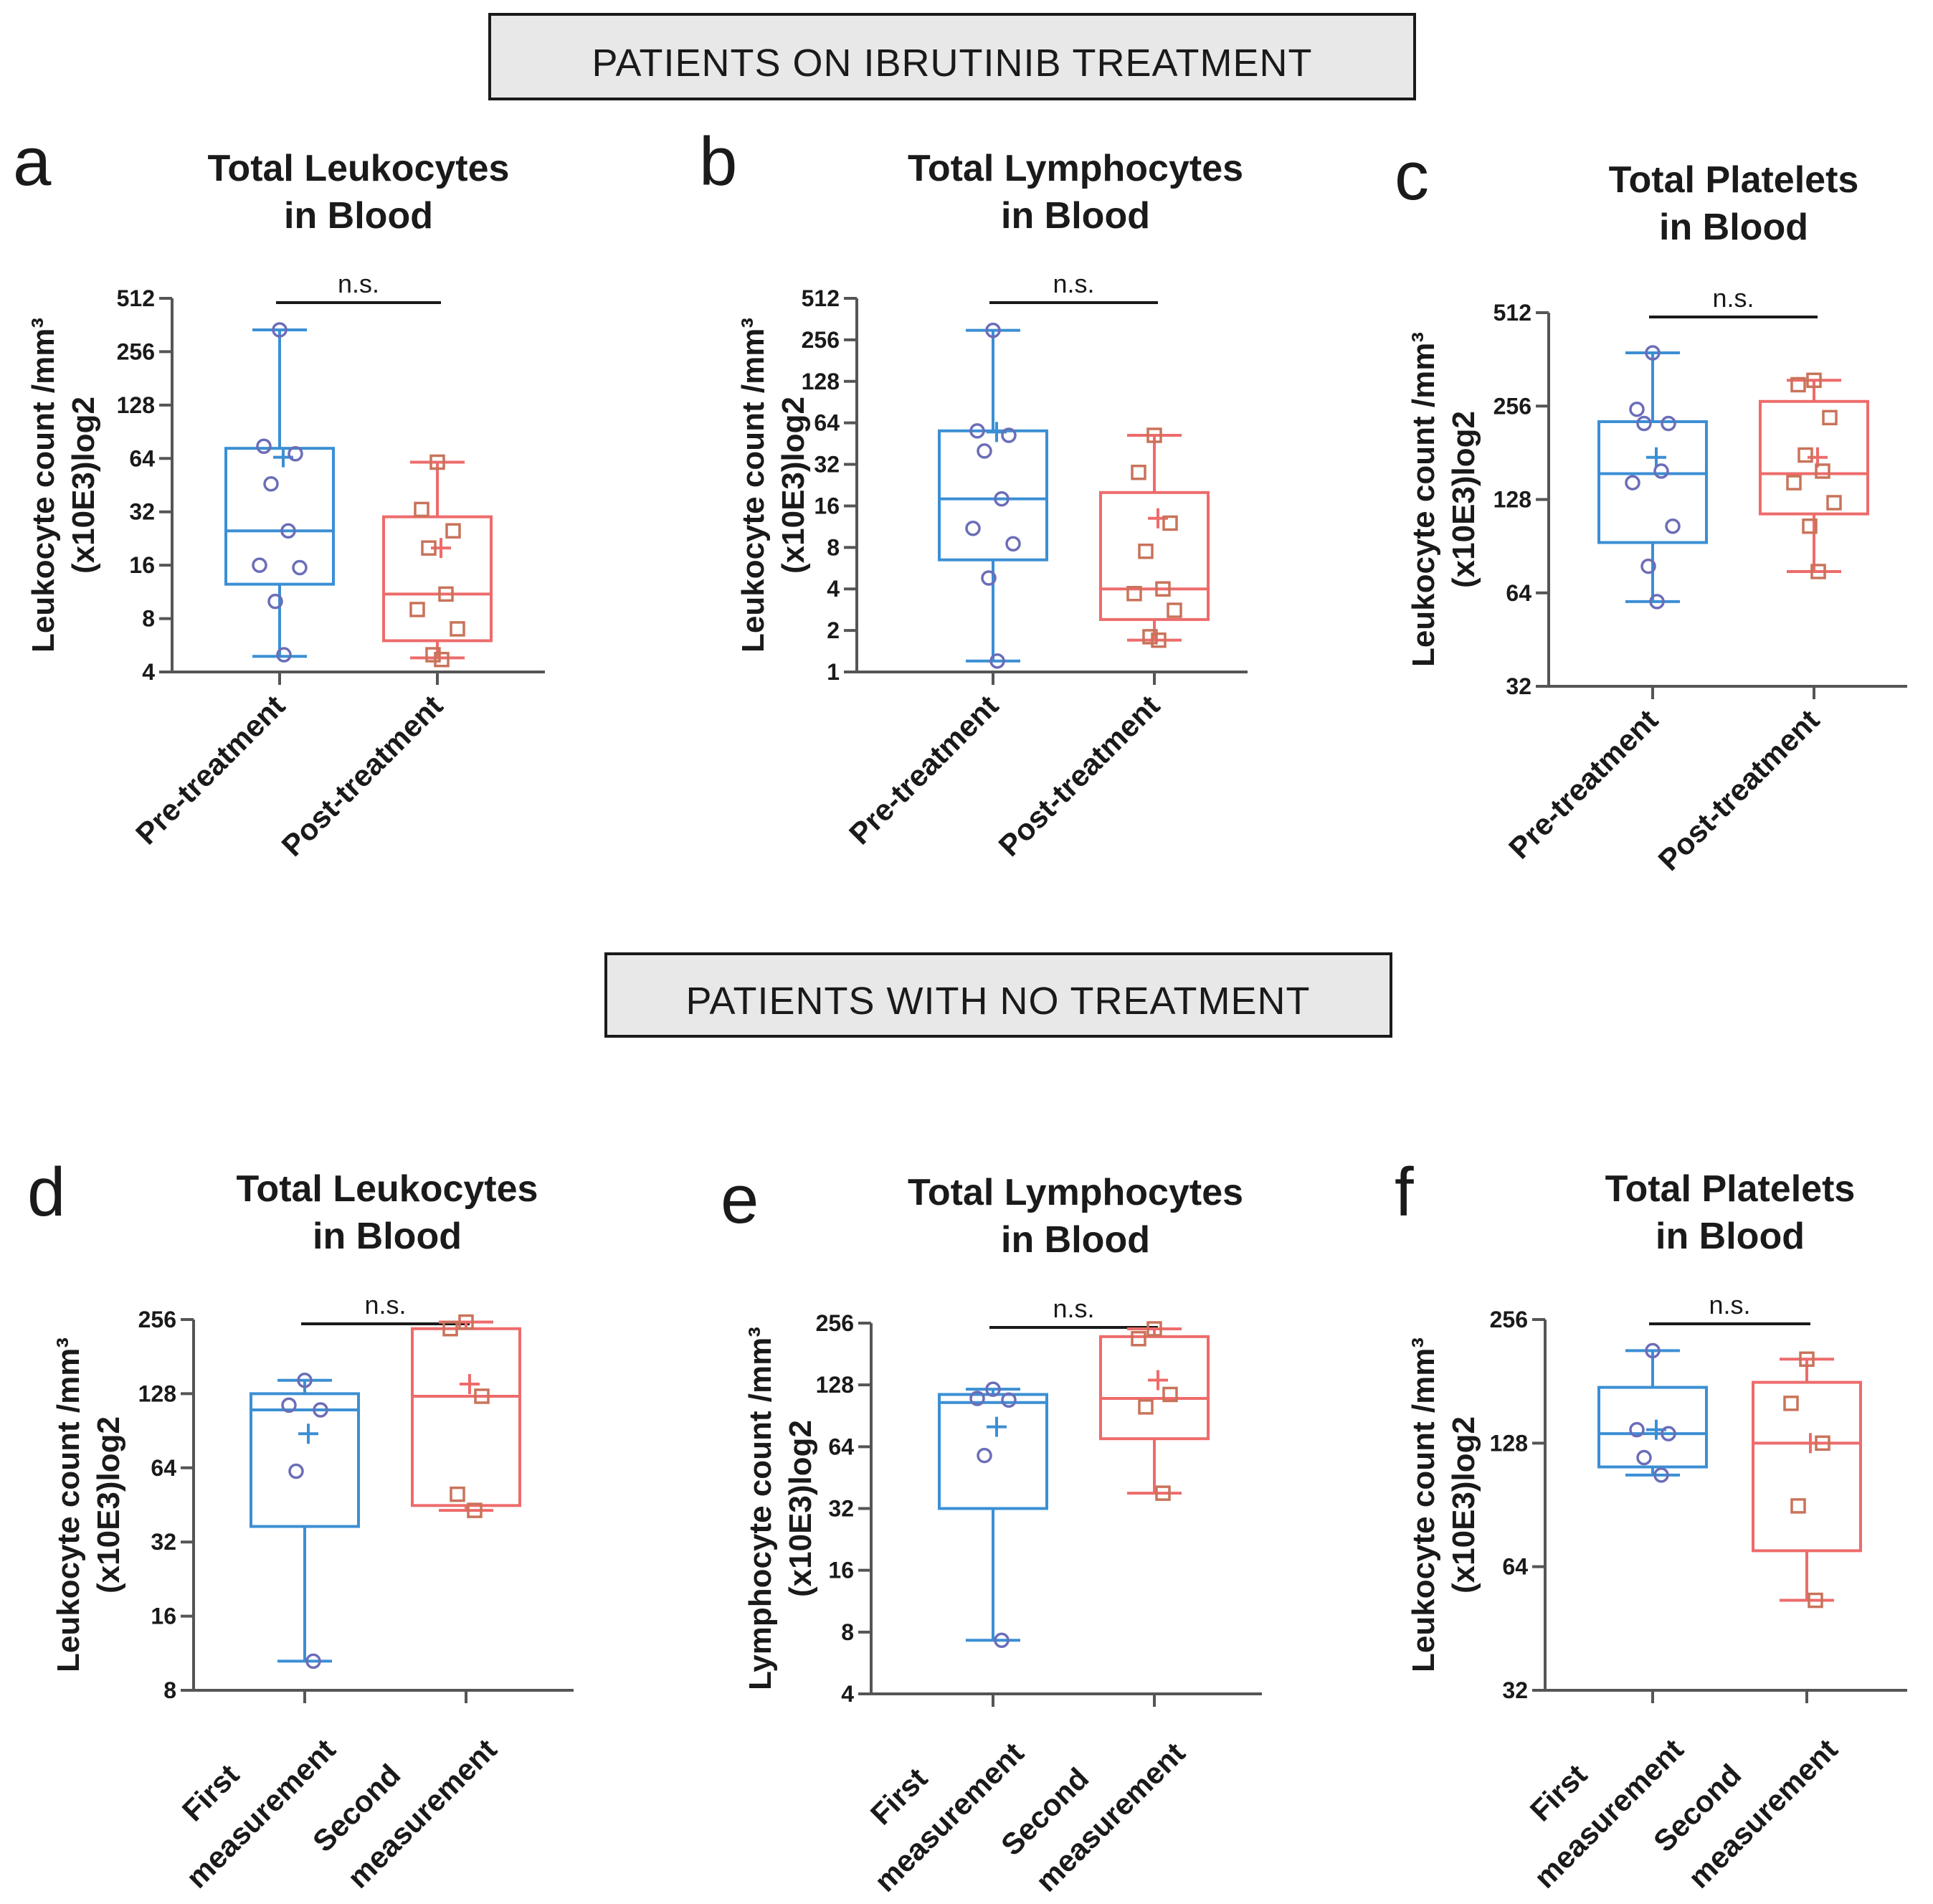  I want to click on x-category-label: Secondmeasurement, so click(1745, 1796).